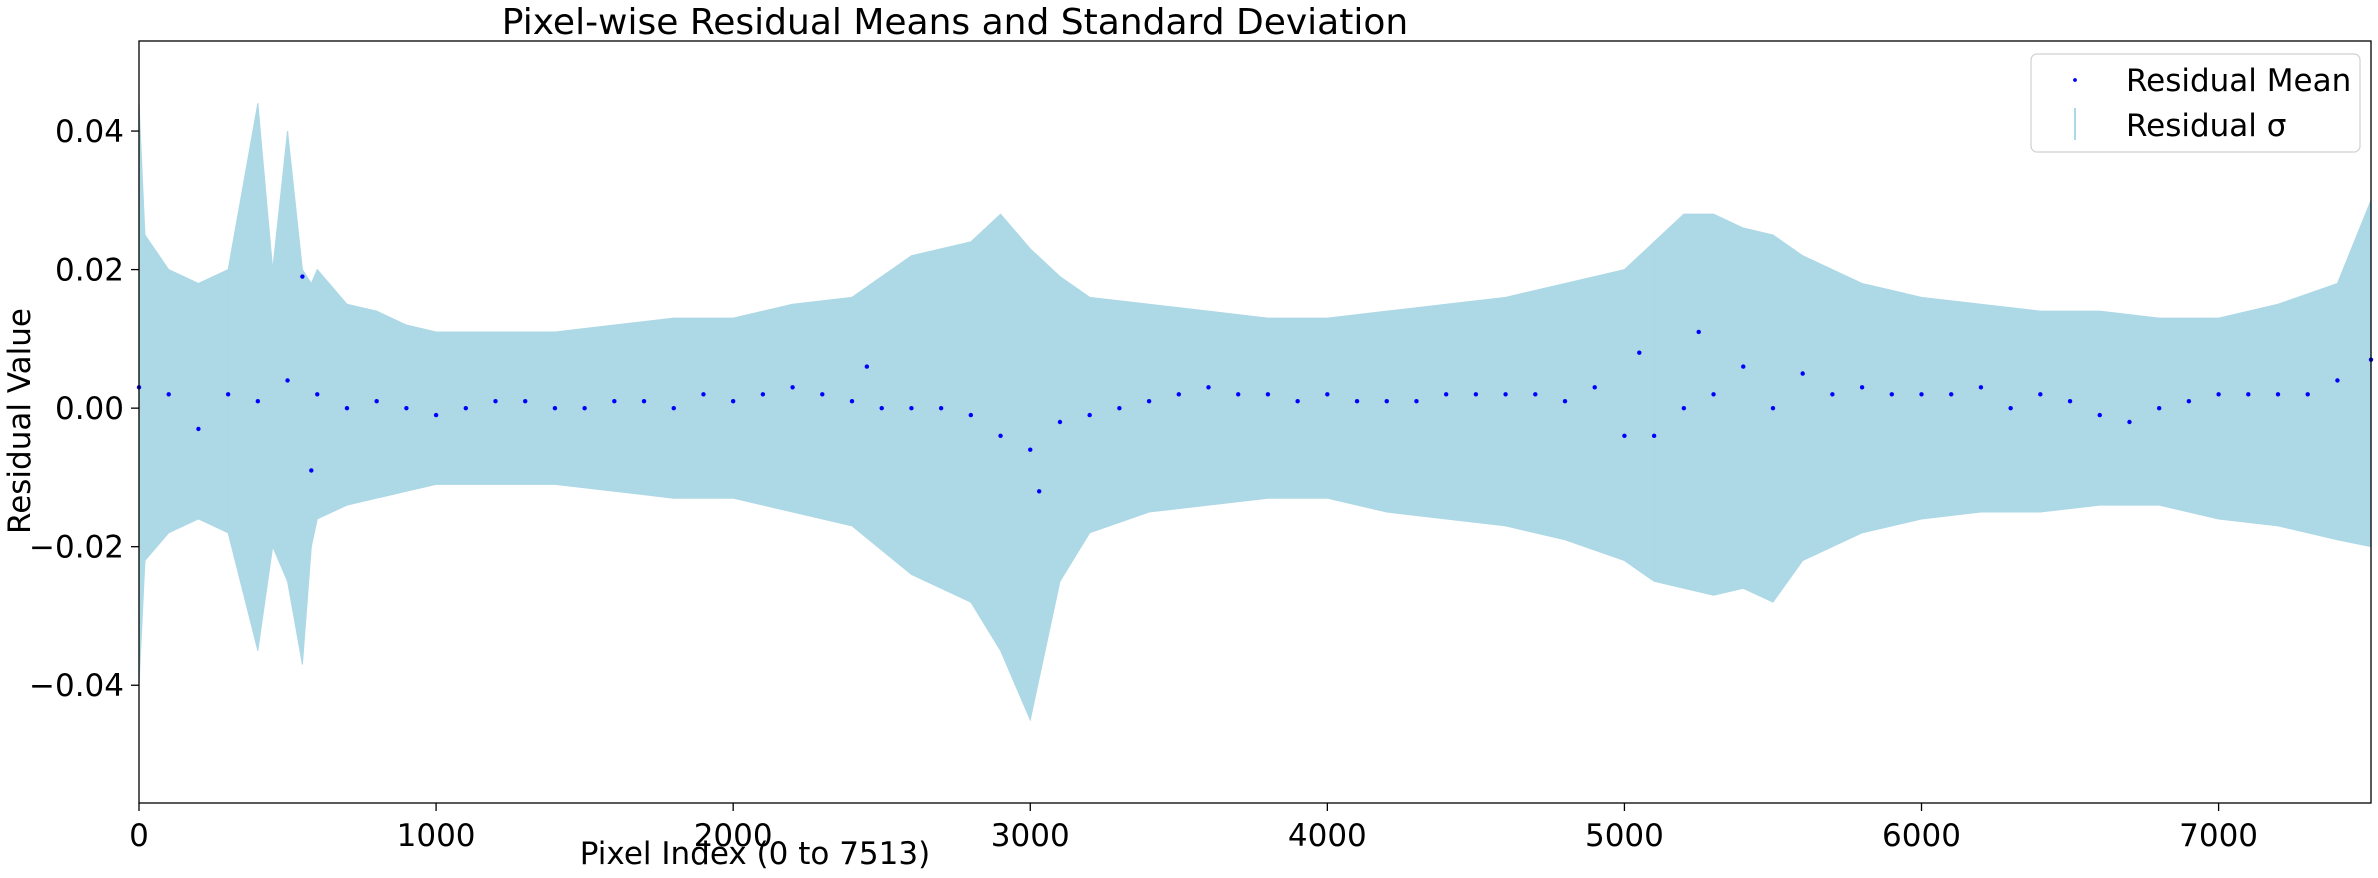 This screenshot has width=2378, height=878. I want to click on y-tick-label: 0.02, so click(89, 271).